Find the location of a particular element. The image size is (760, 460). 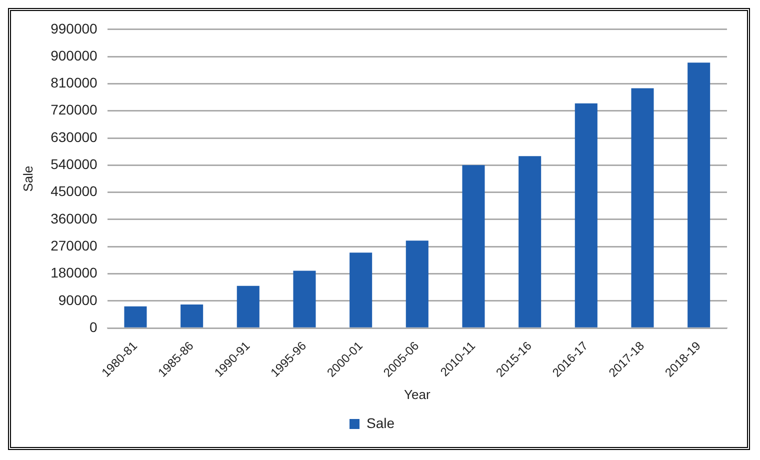

legend-label: Sale is located at coordinates (380, 422).